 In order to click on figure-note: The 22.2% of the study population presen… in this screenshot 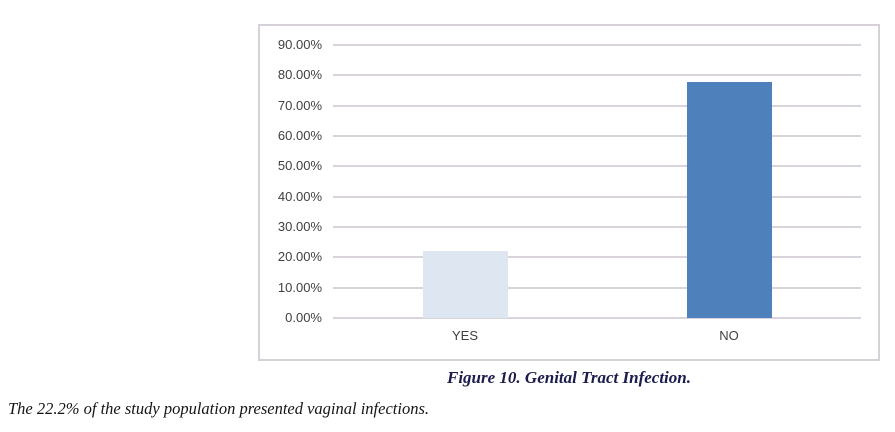, I will do `click(218, 408)`.